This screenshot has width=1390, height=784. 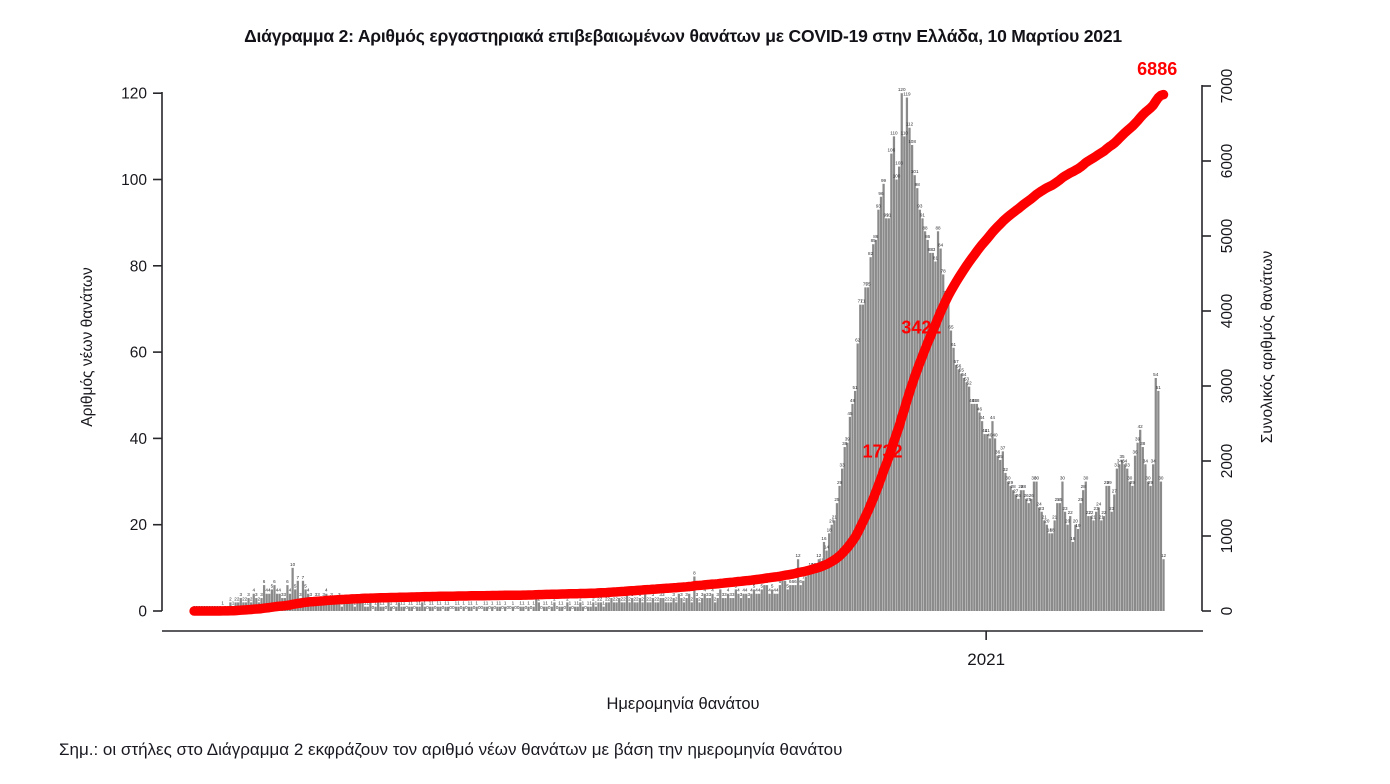 I want to click on svg-text: 25, so click(x=837, y=499).